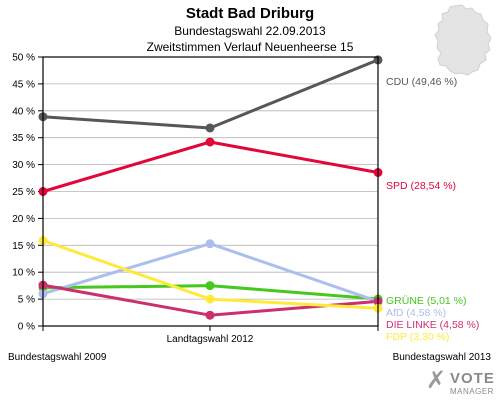 The width and height of the screenshot is (500, 400). What do you see at coordinates (210, 142) in the screenshot?
I see `data-point-spd` at bounding box center [210, 142].